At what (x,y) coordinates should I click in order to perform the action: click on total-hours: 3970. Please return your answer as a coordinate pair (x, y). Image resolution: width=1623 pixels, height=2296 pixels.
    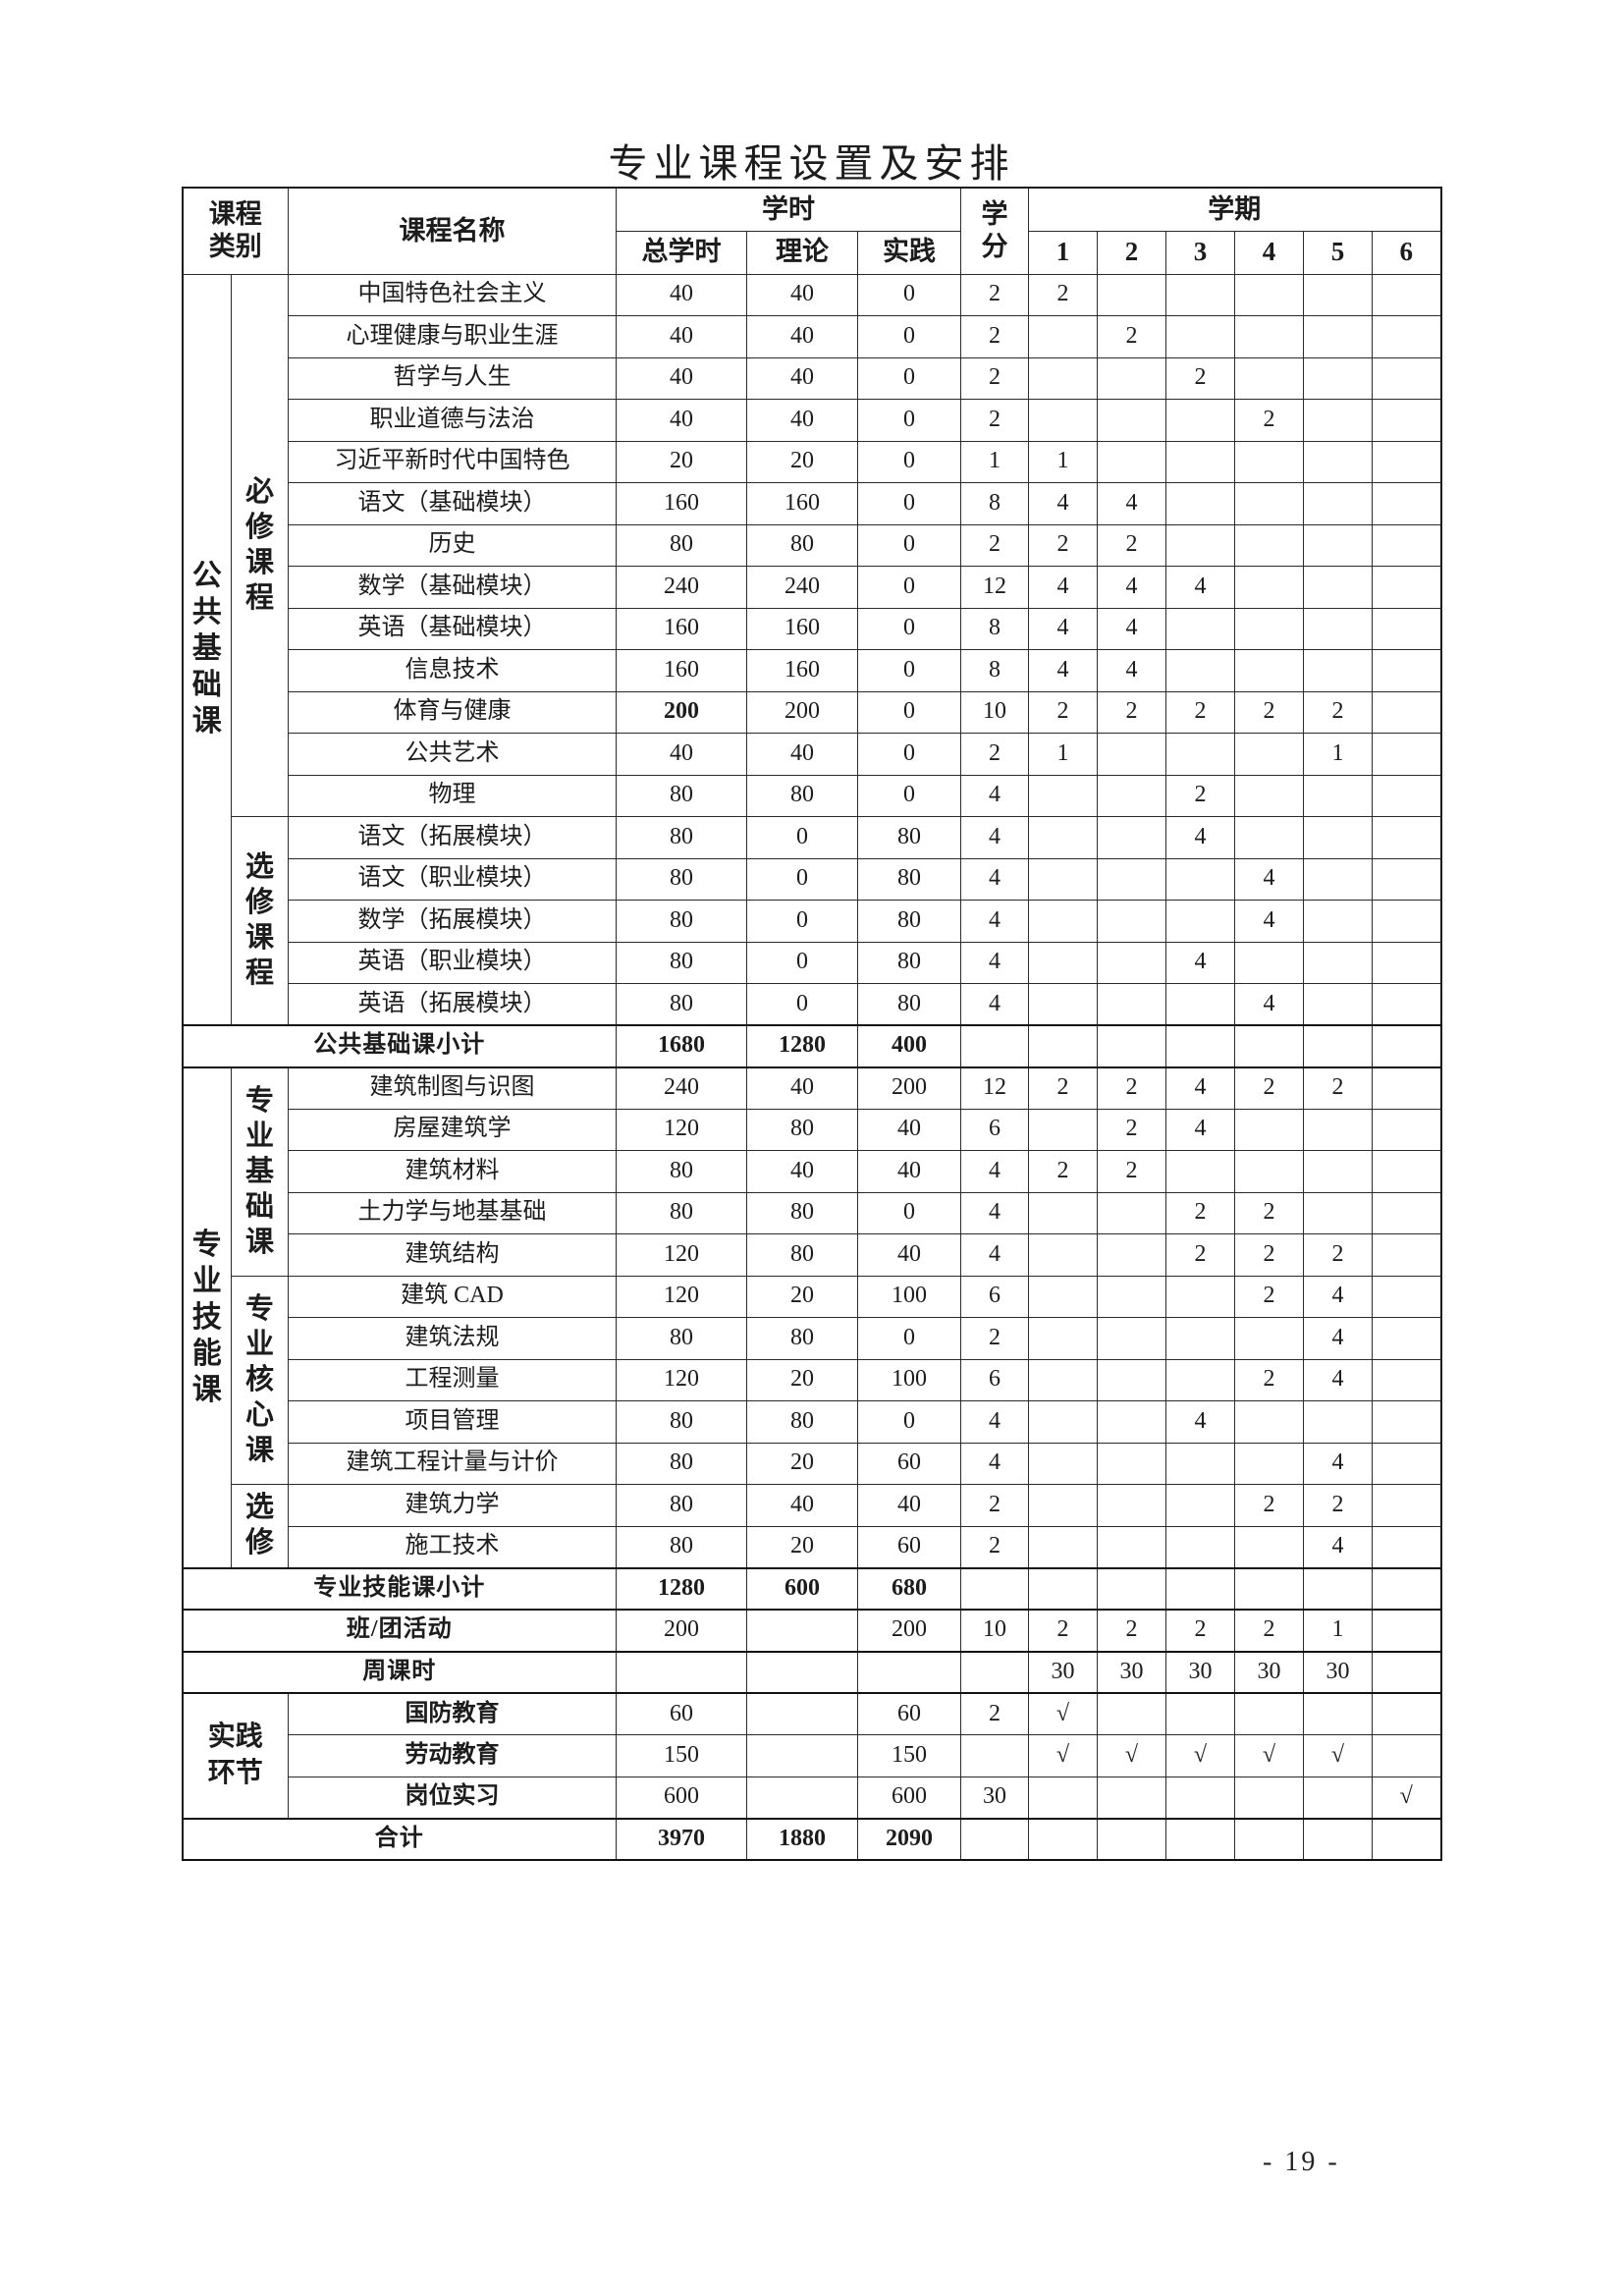
    Looking at the image, I should click on (681, 1839).